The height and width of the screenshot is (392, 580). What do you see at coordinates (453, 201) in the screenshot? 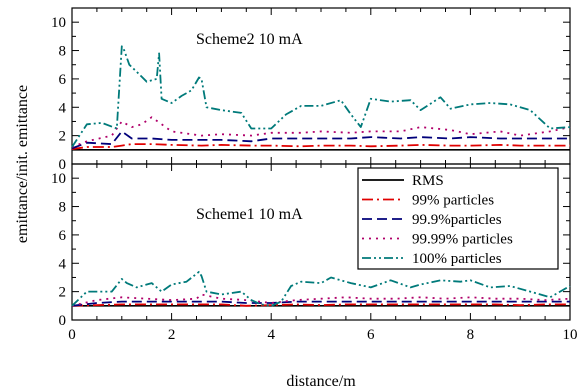
I see `legend-label: 99% particles` at bounding box center [453, 201].